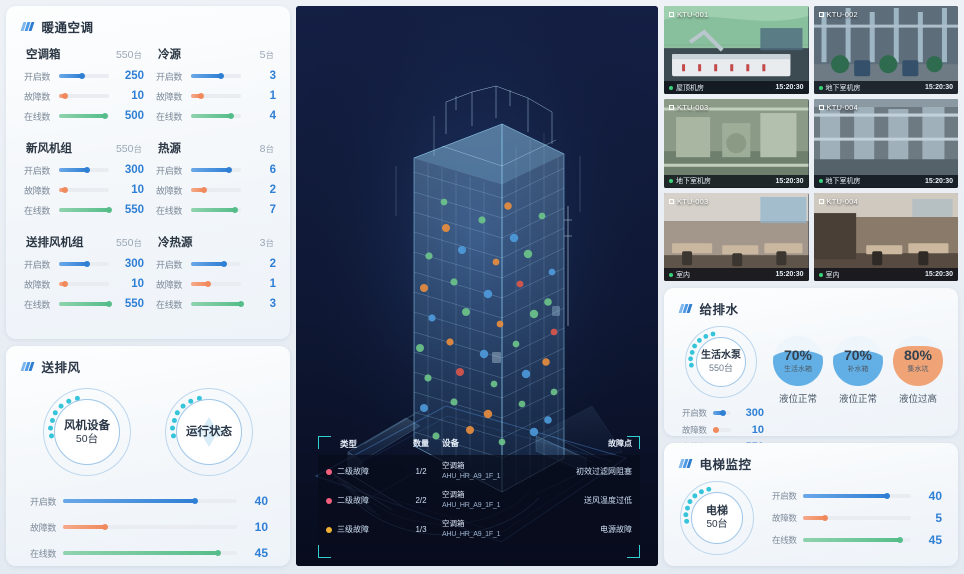  What do you see at coordinates (838, 201) in the screenshot?
I see `camera-id-label: KTU-004` at bounding box center [838, 201].